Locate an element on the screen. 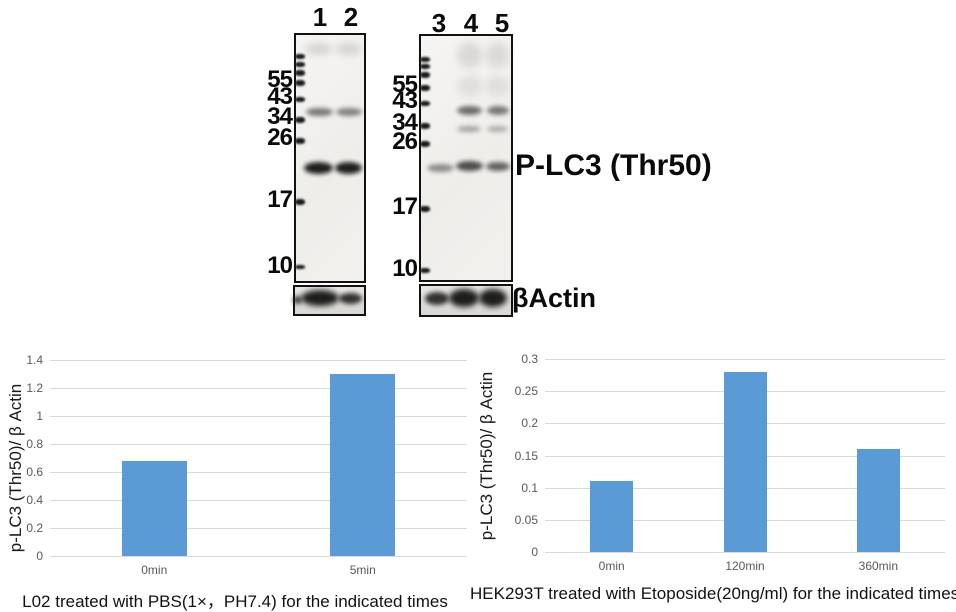  mw-34-panel-b: 34 is located at coordinates (405, 122).